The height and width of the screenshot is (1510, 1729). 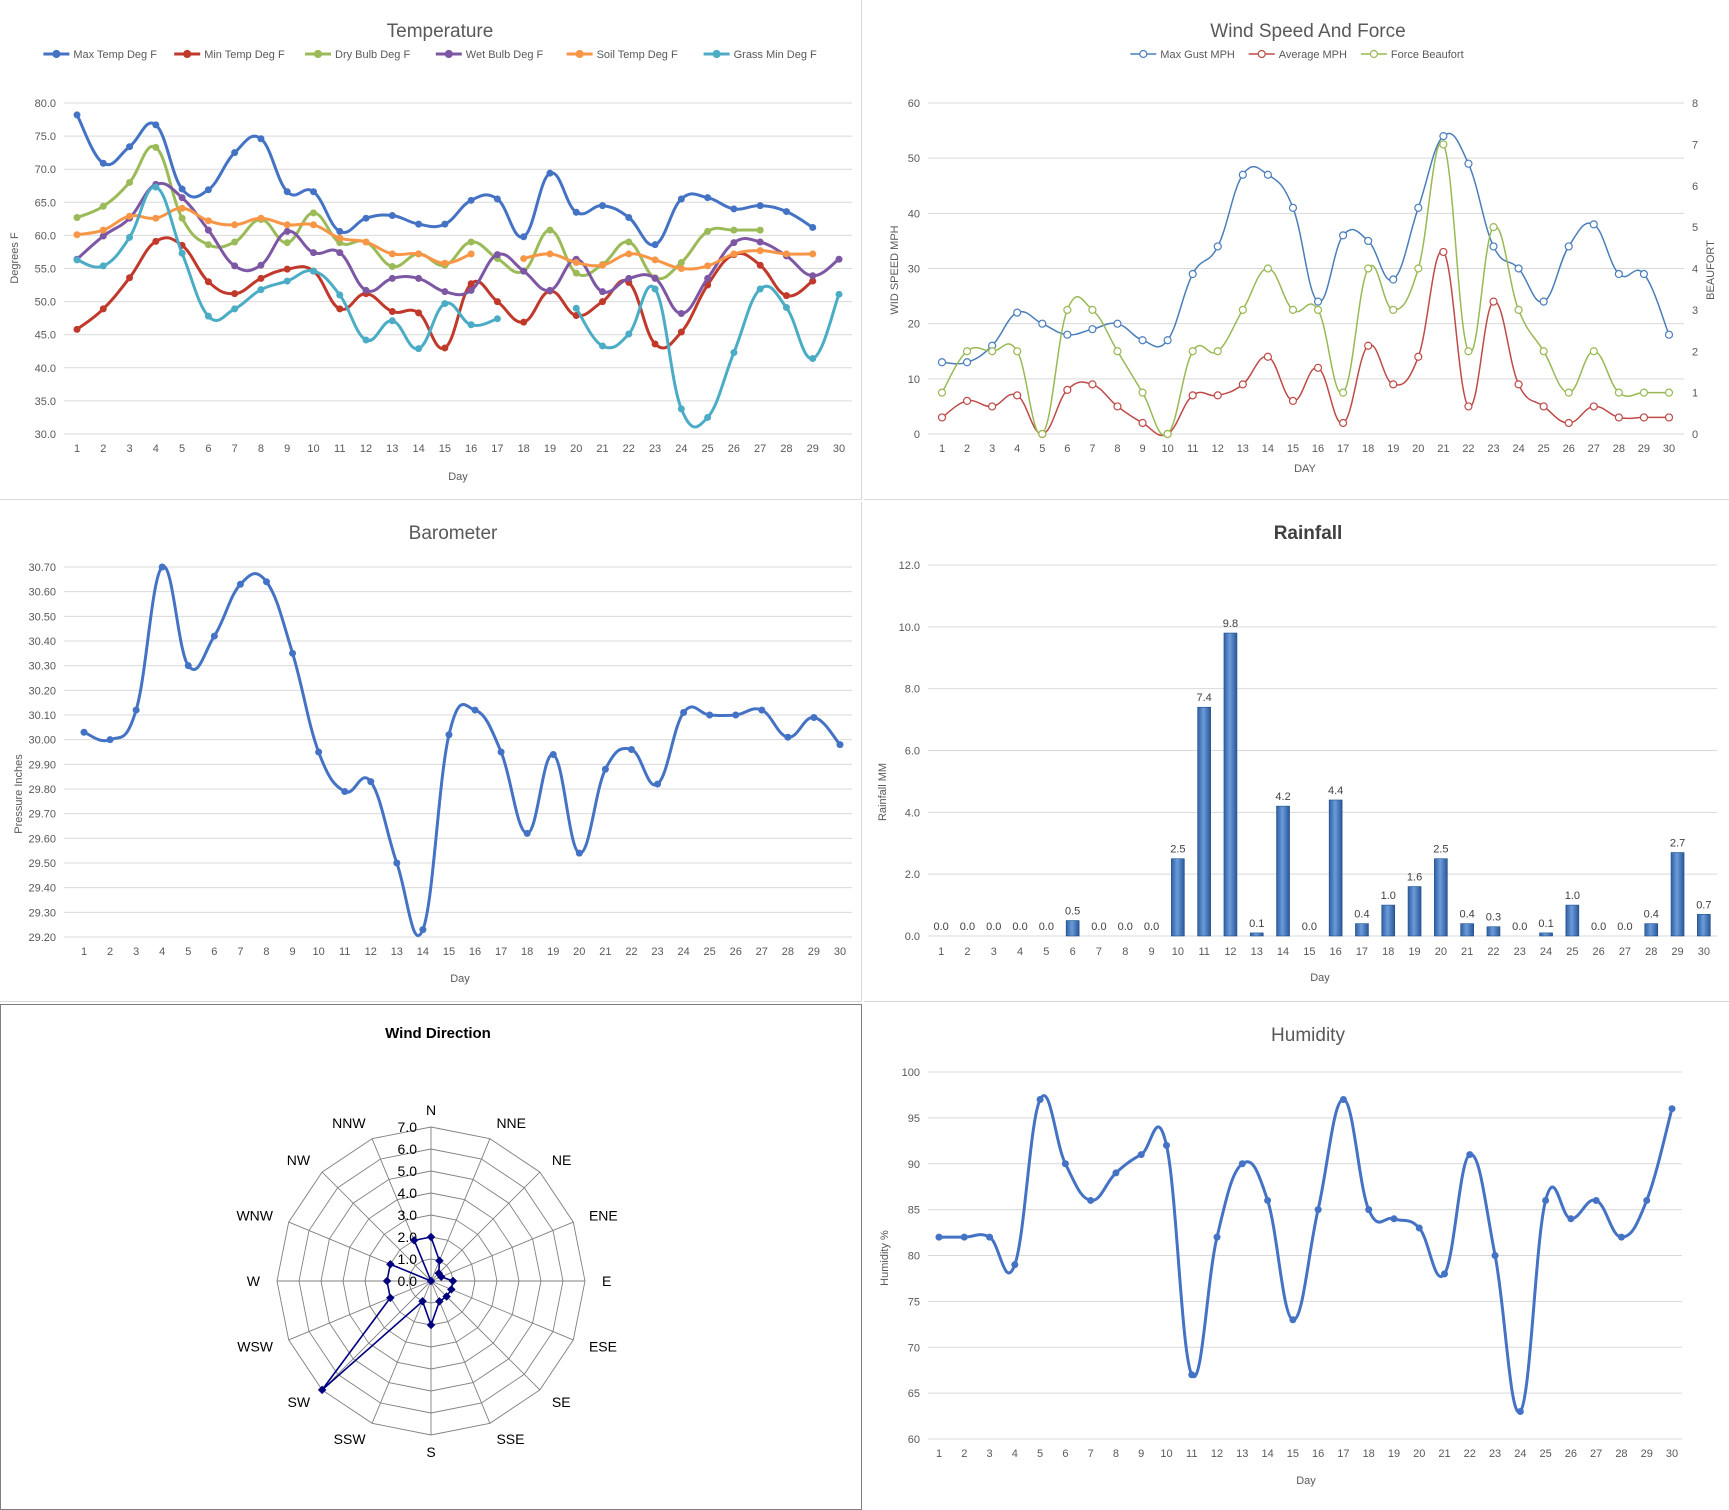 What do you see at coordinates (622, 55) in the screenshot?
I see `legend-item: Soil Temp Deg F` at bounding box center [622, 55].